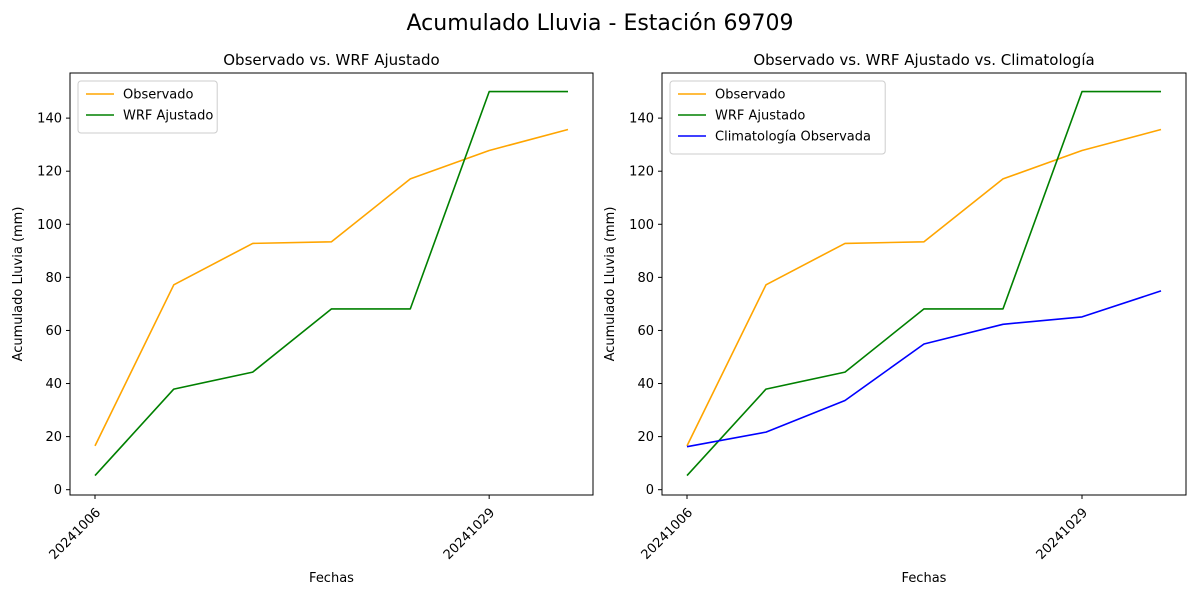  Describe the element at coordinates (924, 369) in the screenshot. I see `series-line-climatolog-a-observada` at that location.